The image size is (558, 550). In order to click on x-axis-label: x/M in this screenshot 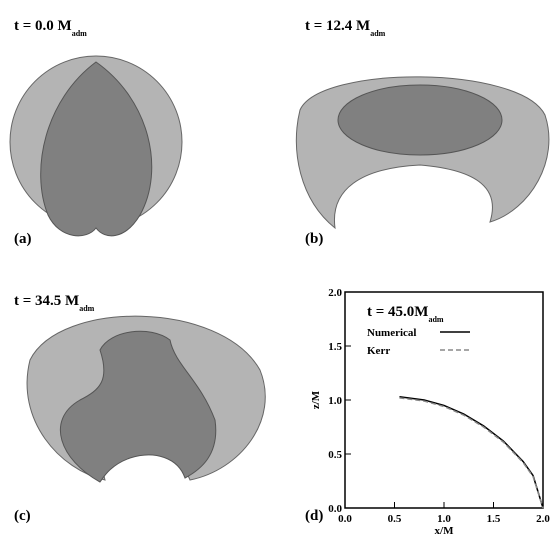, I will do `click(445, 531)`.